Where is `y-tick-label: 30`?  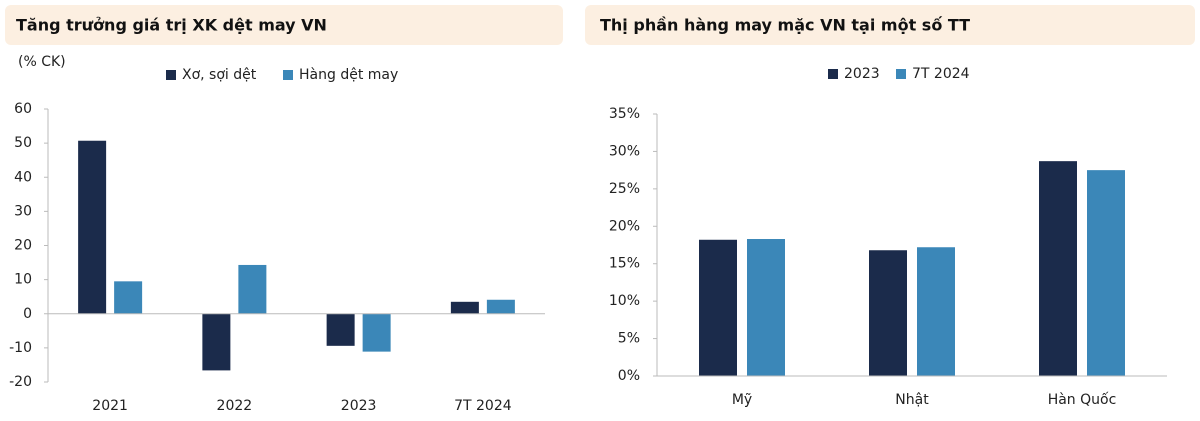 y-tick-label: 30 is located at coordinates (23, 211).